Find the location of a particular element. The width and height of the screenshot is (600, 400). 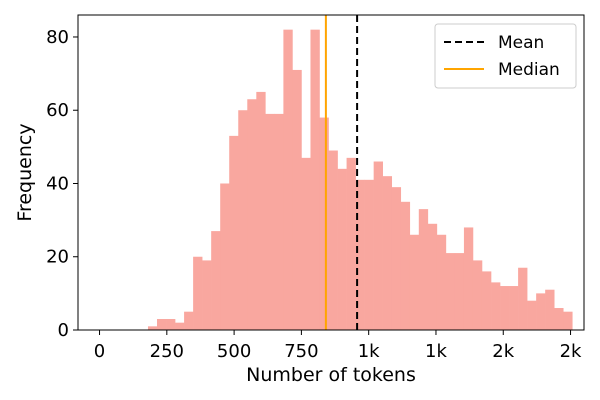

legend: Mean Median is located at coordinates (505, 56).